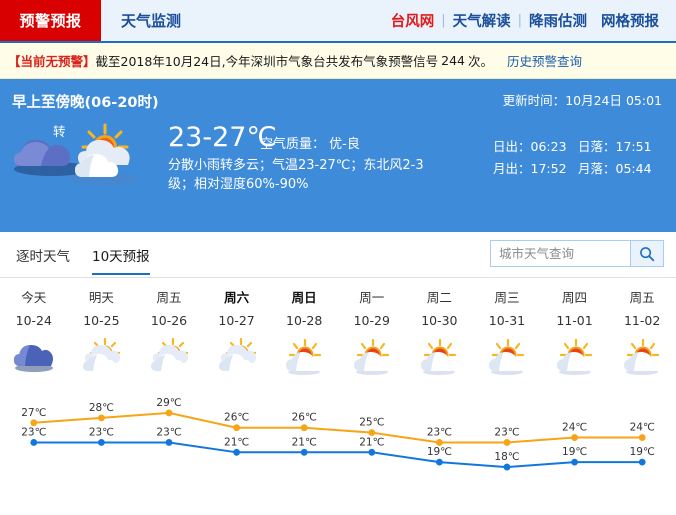 Image resolution: width=676 pixels, height=515 pixels. What do you see at coordinates (412, 22) in the screenshot?
I see `nav-item-typhoon: 台风网` at bounding box center [412, 22].